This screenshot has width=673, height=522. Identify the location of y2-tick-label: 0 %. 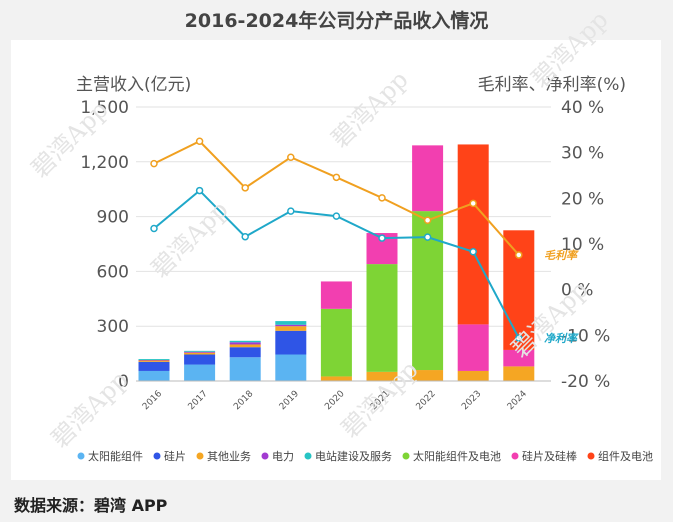
(577, 291).